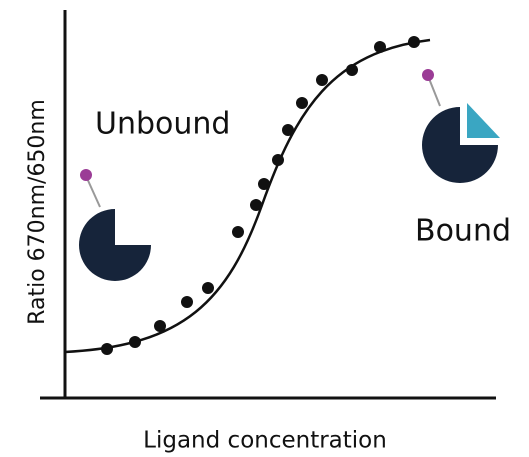  What do you see at coordinates (265, 441) in the screenshot?
I see `x-axis-label: Ligand concentration` at bounding box center [265, 441].